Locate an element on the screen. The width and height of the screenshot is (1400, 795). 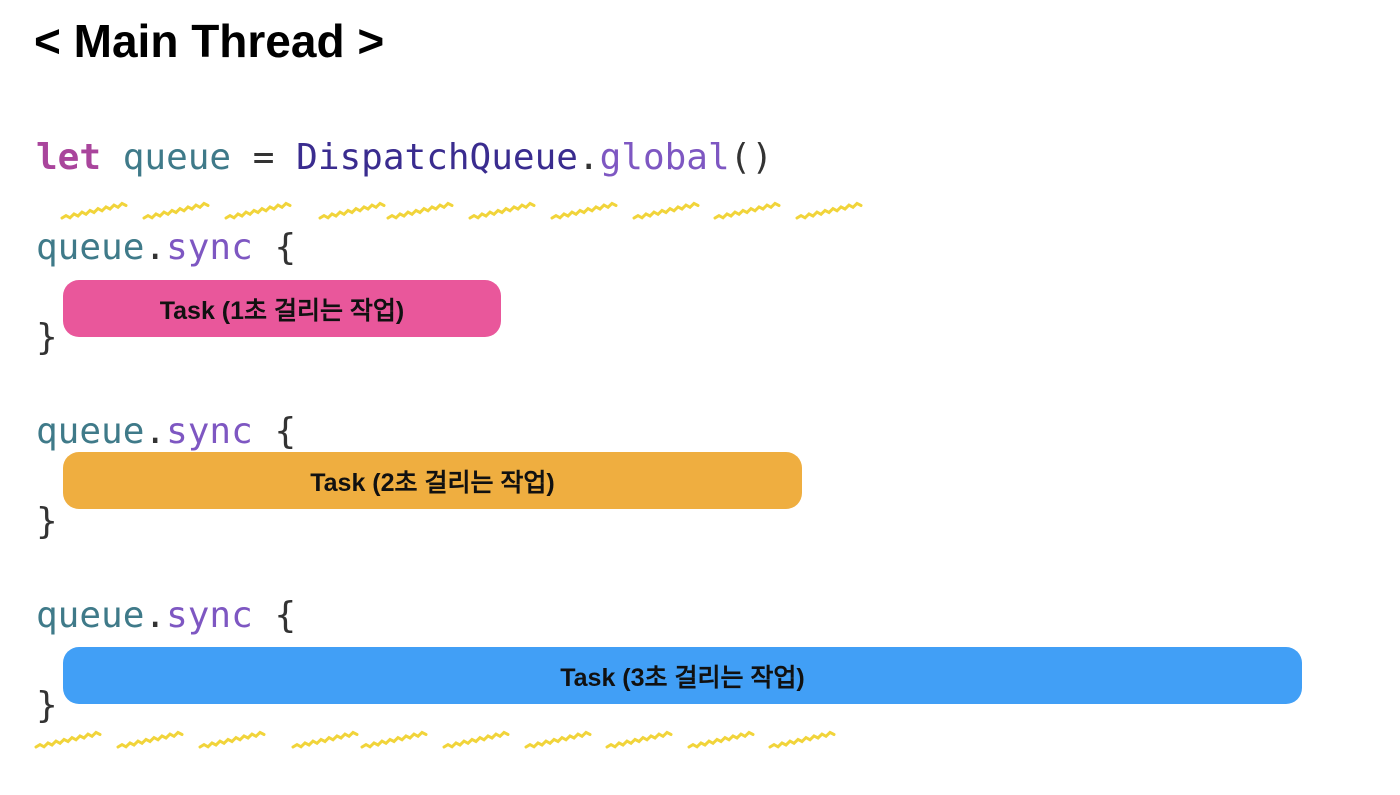
close-brace-3: } is located at coordinates (47, 706).